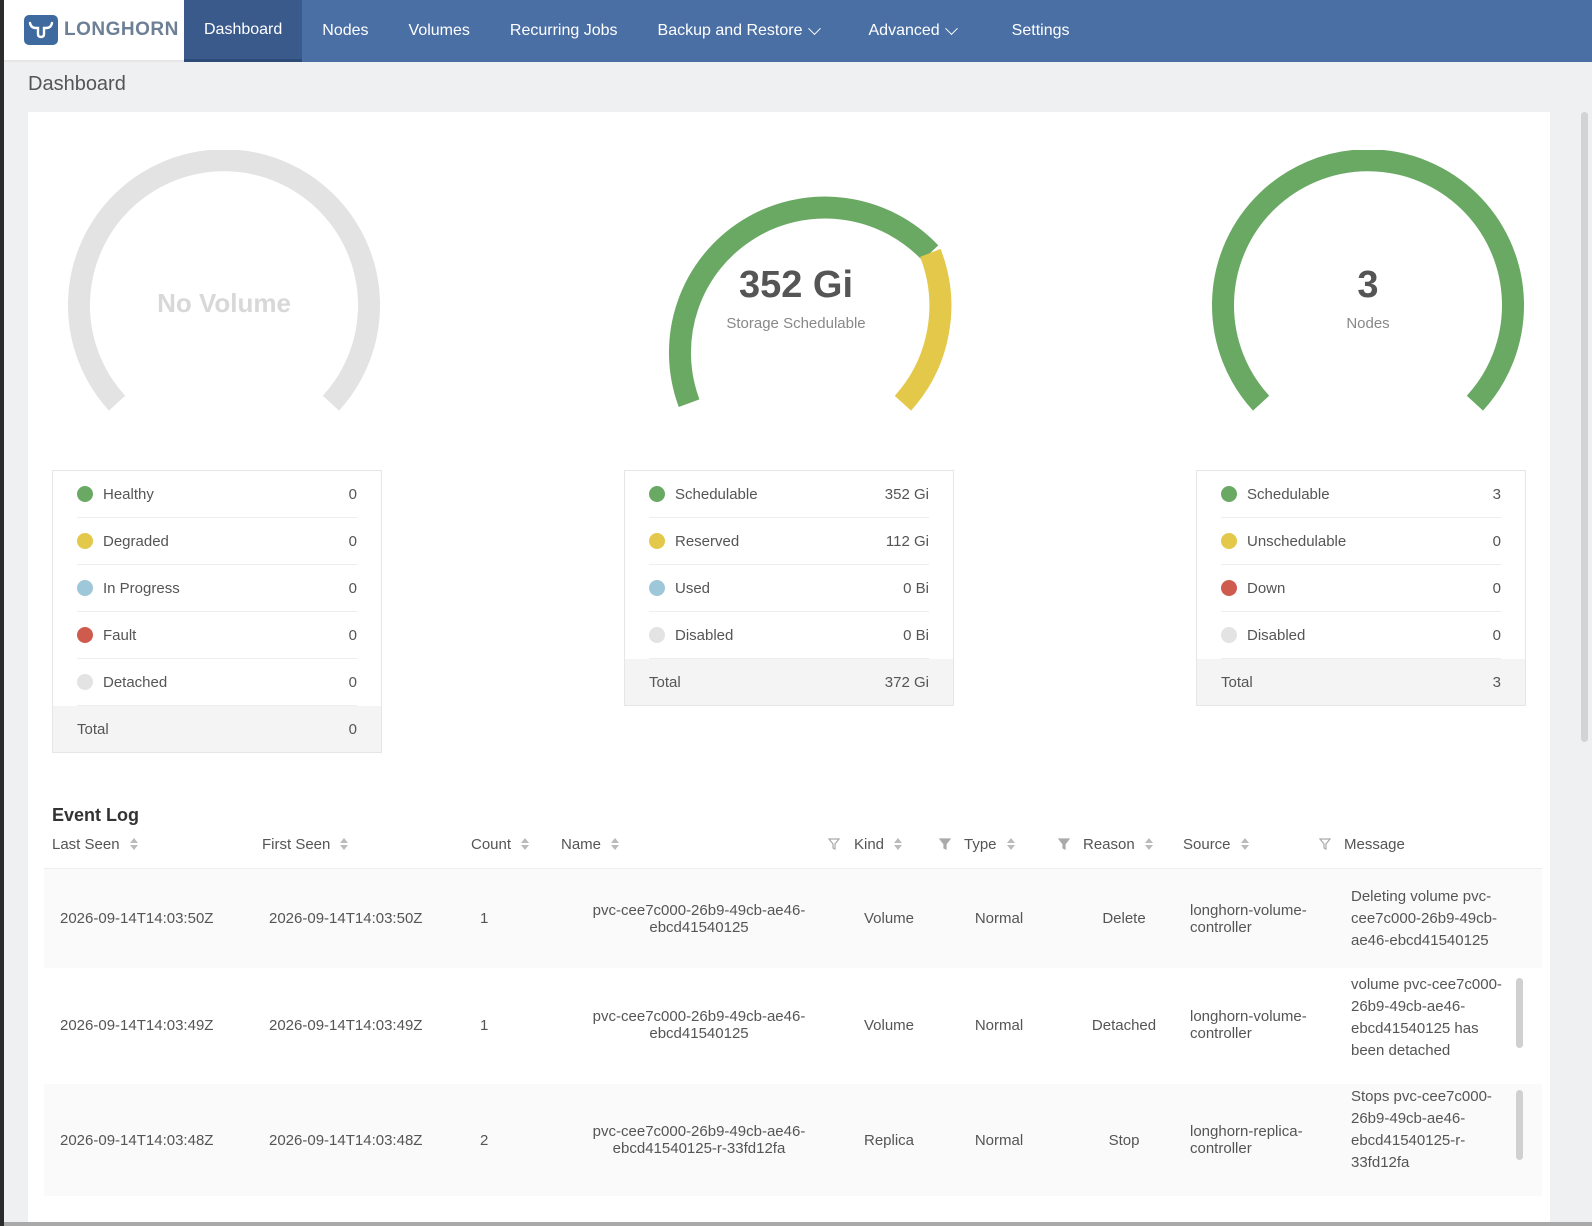  I want to click on message-line: been detached, so click(1401, 1049).